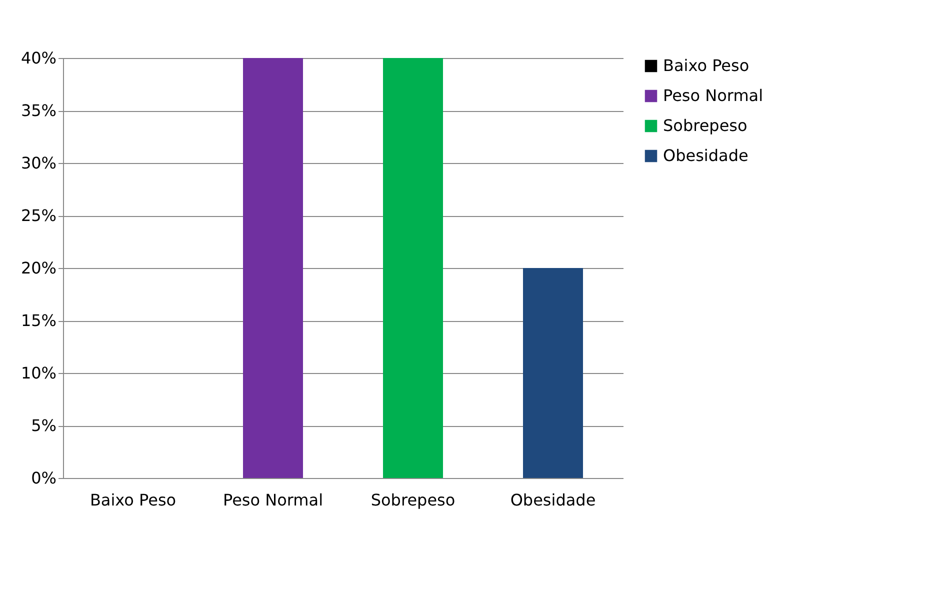 The width and height of the screenshot is (928, 607). Describe the element at coordinates (38, 373) in the screenshot. I see `y-tick-label: 10%` at that location.